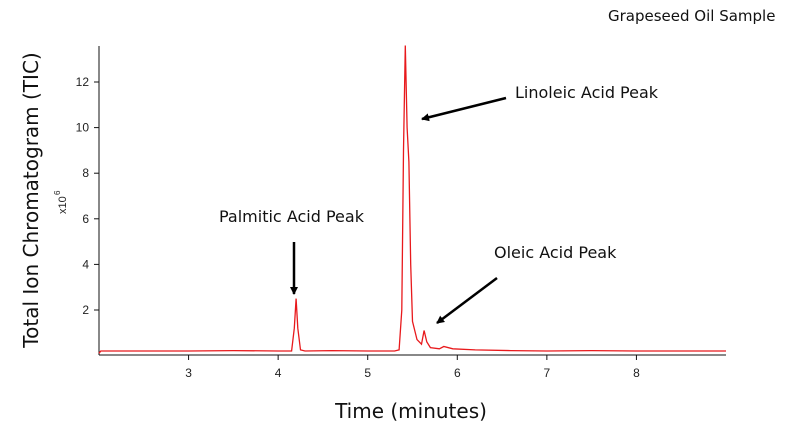 This screenshot has height=433, width=800. Describe the element at coordinates (367, 373) in the screenshot. I see `x-tick-label: 5` at that location.